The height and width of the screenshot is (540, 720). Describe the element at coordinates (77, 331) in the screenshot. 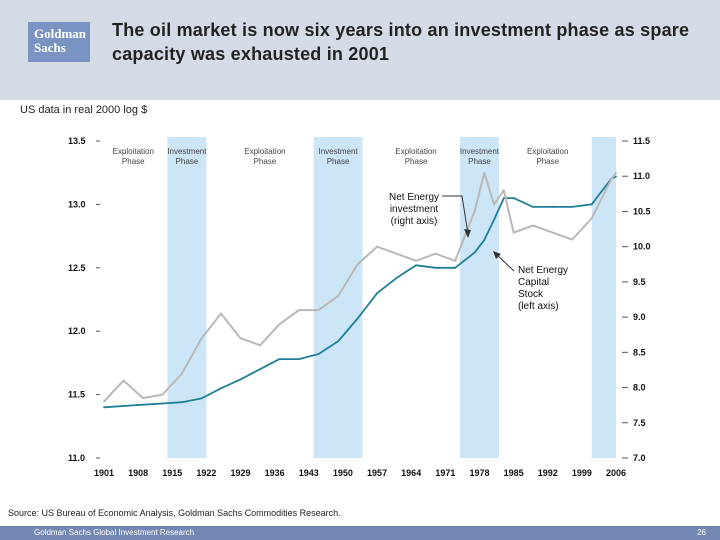

I see `left-tick-label: 12.0` at that location.